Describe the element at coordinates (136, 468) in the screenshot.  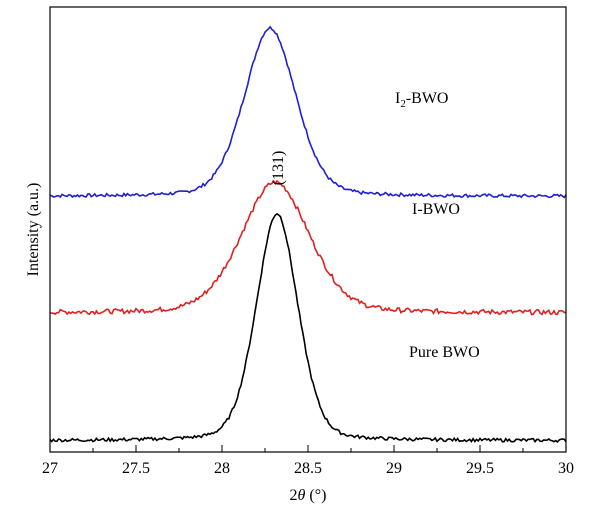
I see `x-tick-label: 27.5` at that location.